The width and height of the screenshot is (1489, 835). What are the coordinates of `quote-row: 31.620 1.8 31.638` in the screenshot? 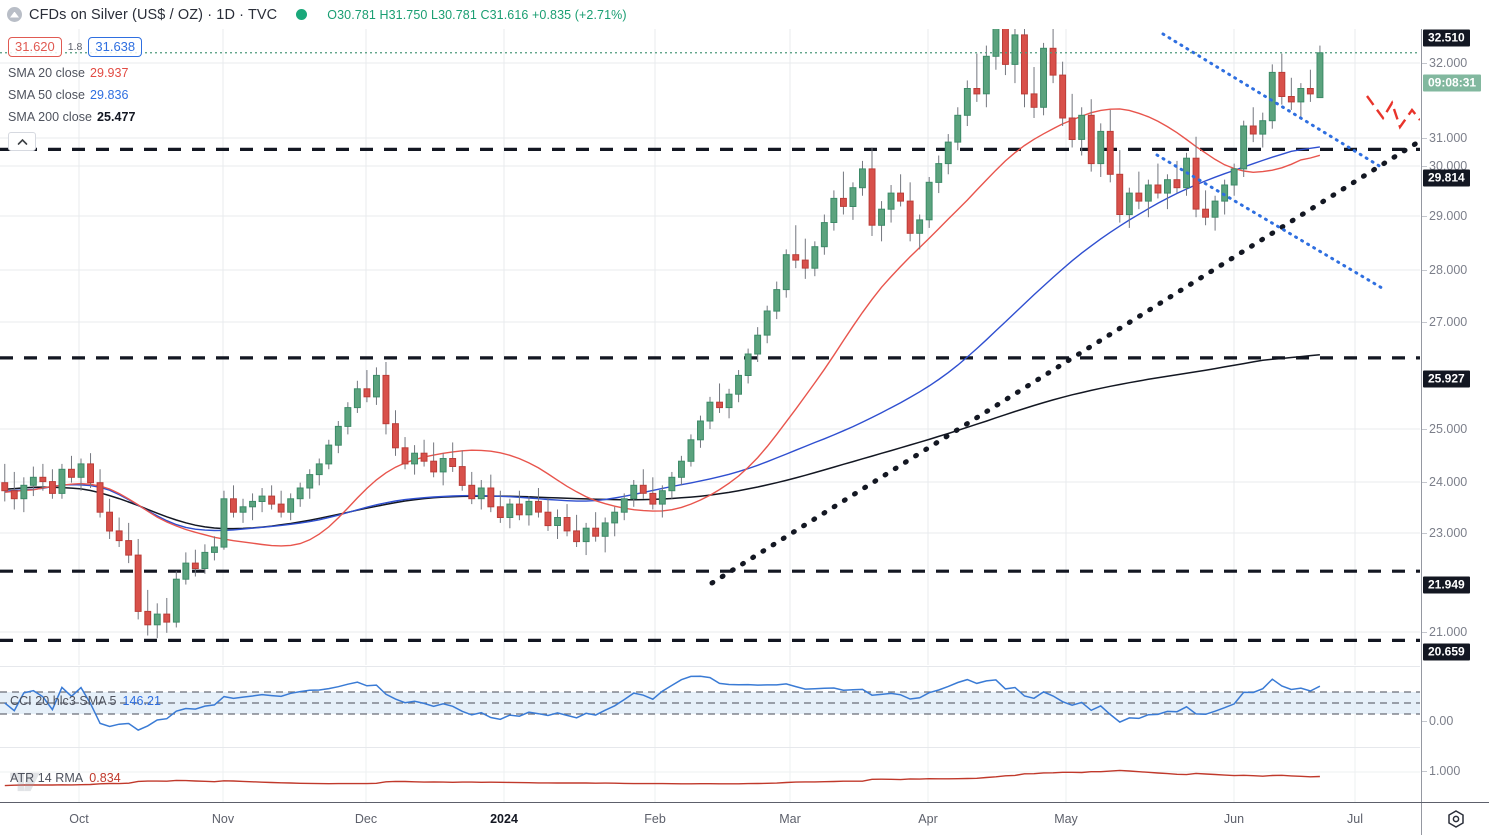 It's located at (75, 47).